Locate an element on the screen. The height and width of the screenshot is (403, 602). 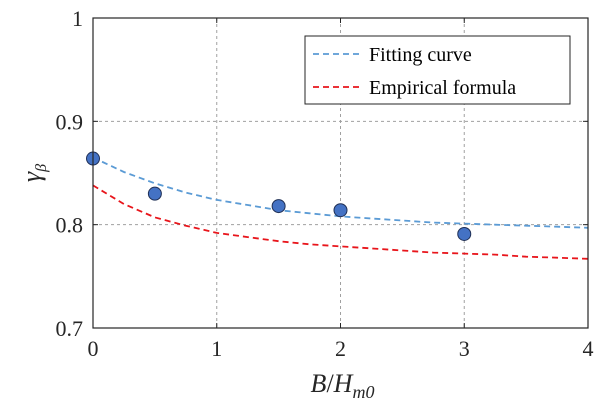
y-tick-label-0: 0.7 is located at coordinates (70, 328).